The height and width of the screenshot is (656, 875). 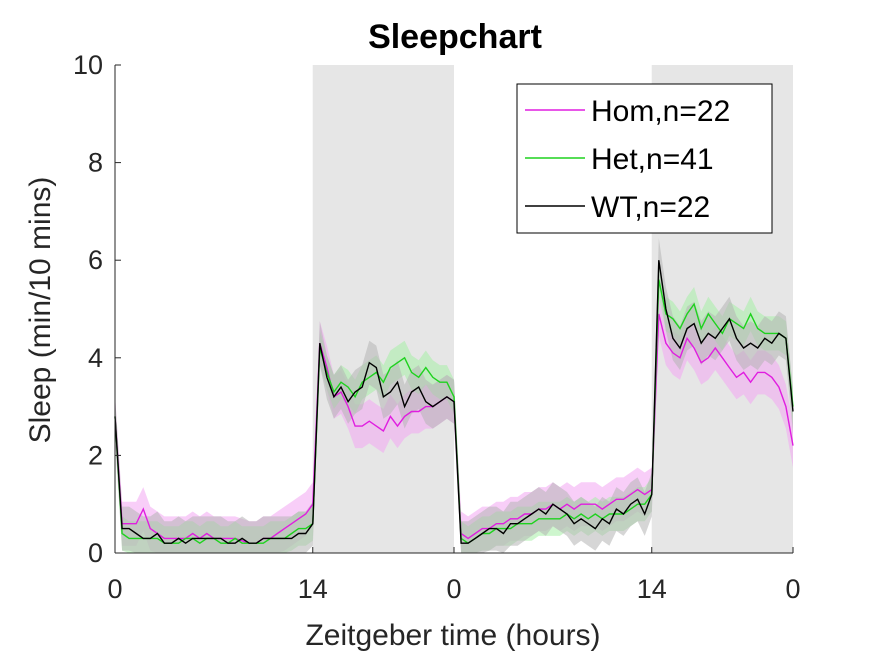 What do you see at coordinates (88, 309) in the screenshot?
I see `y-tick-labels: 0 2 4 6 8 10` at bounding box center [88, 309].